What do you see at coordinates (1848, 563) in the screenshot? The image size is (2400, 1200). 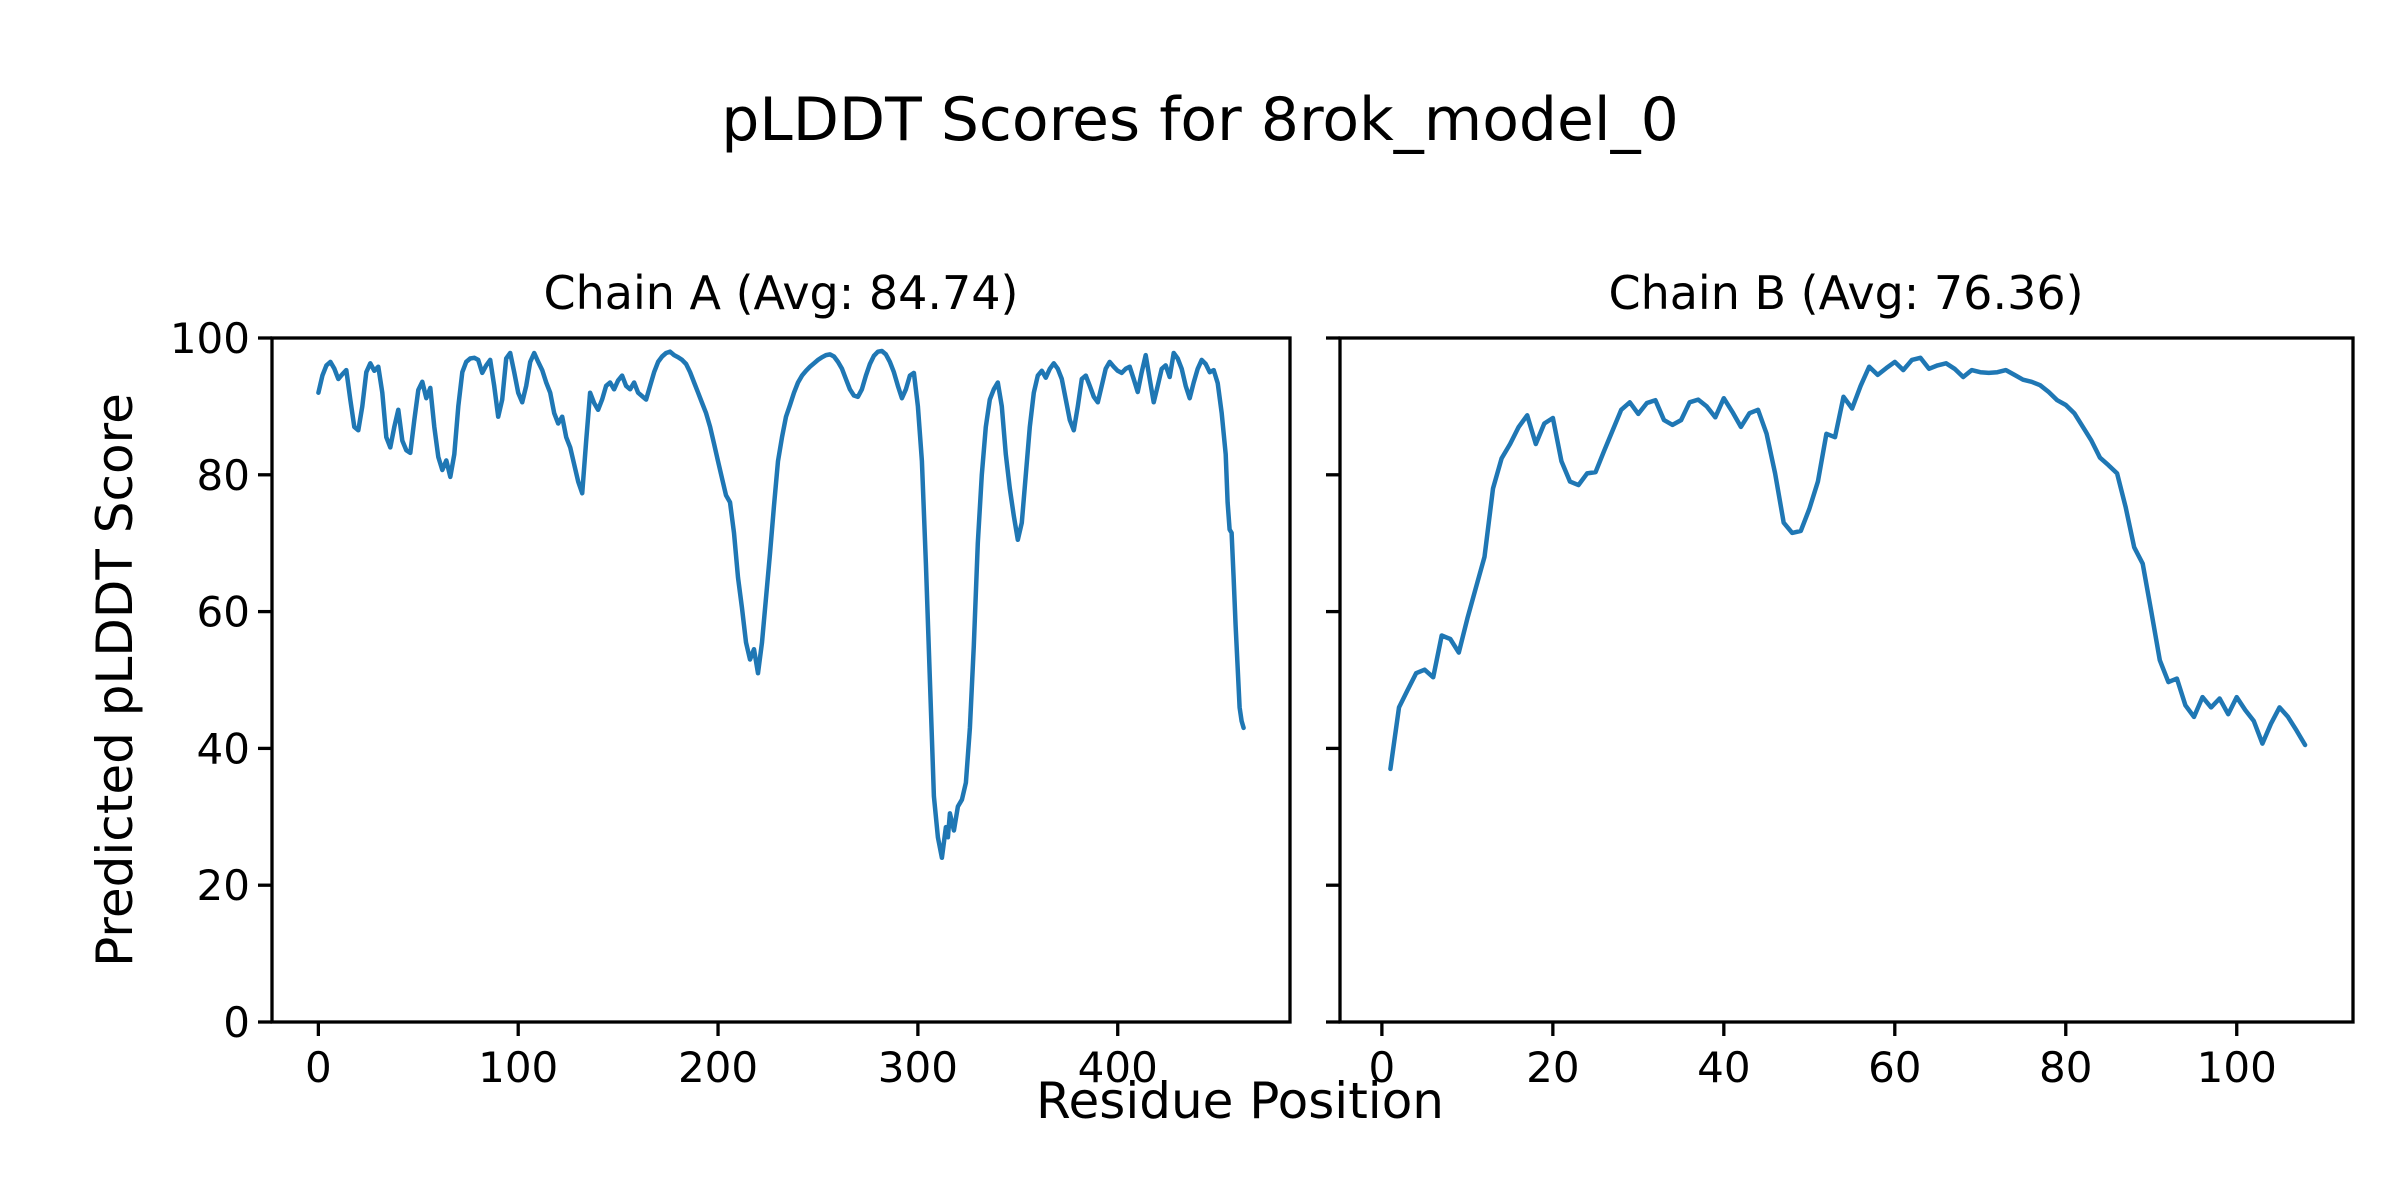 I see `chain-b-plddt-line` at bounding box center [1848, 563].